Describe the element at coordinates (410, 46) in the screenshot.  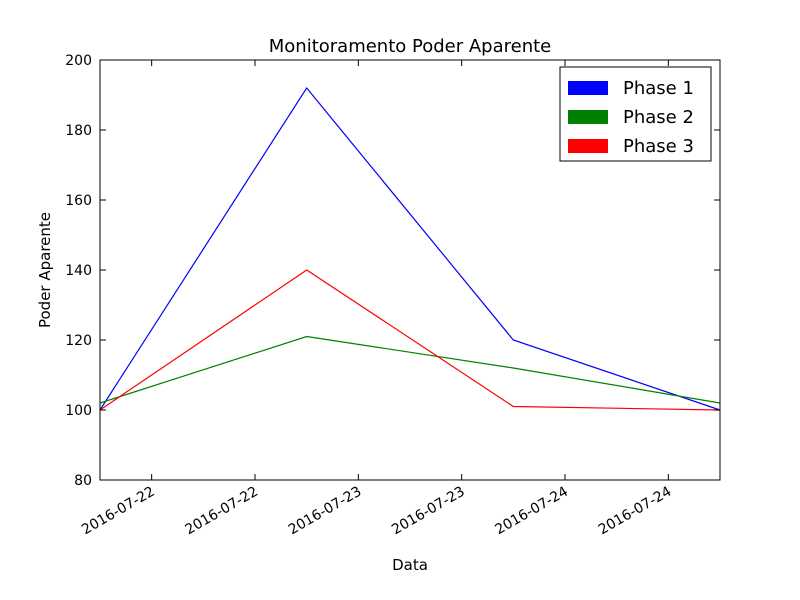
I see `chart-title: Monitoramento Poder Aparente` at that location.